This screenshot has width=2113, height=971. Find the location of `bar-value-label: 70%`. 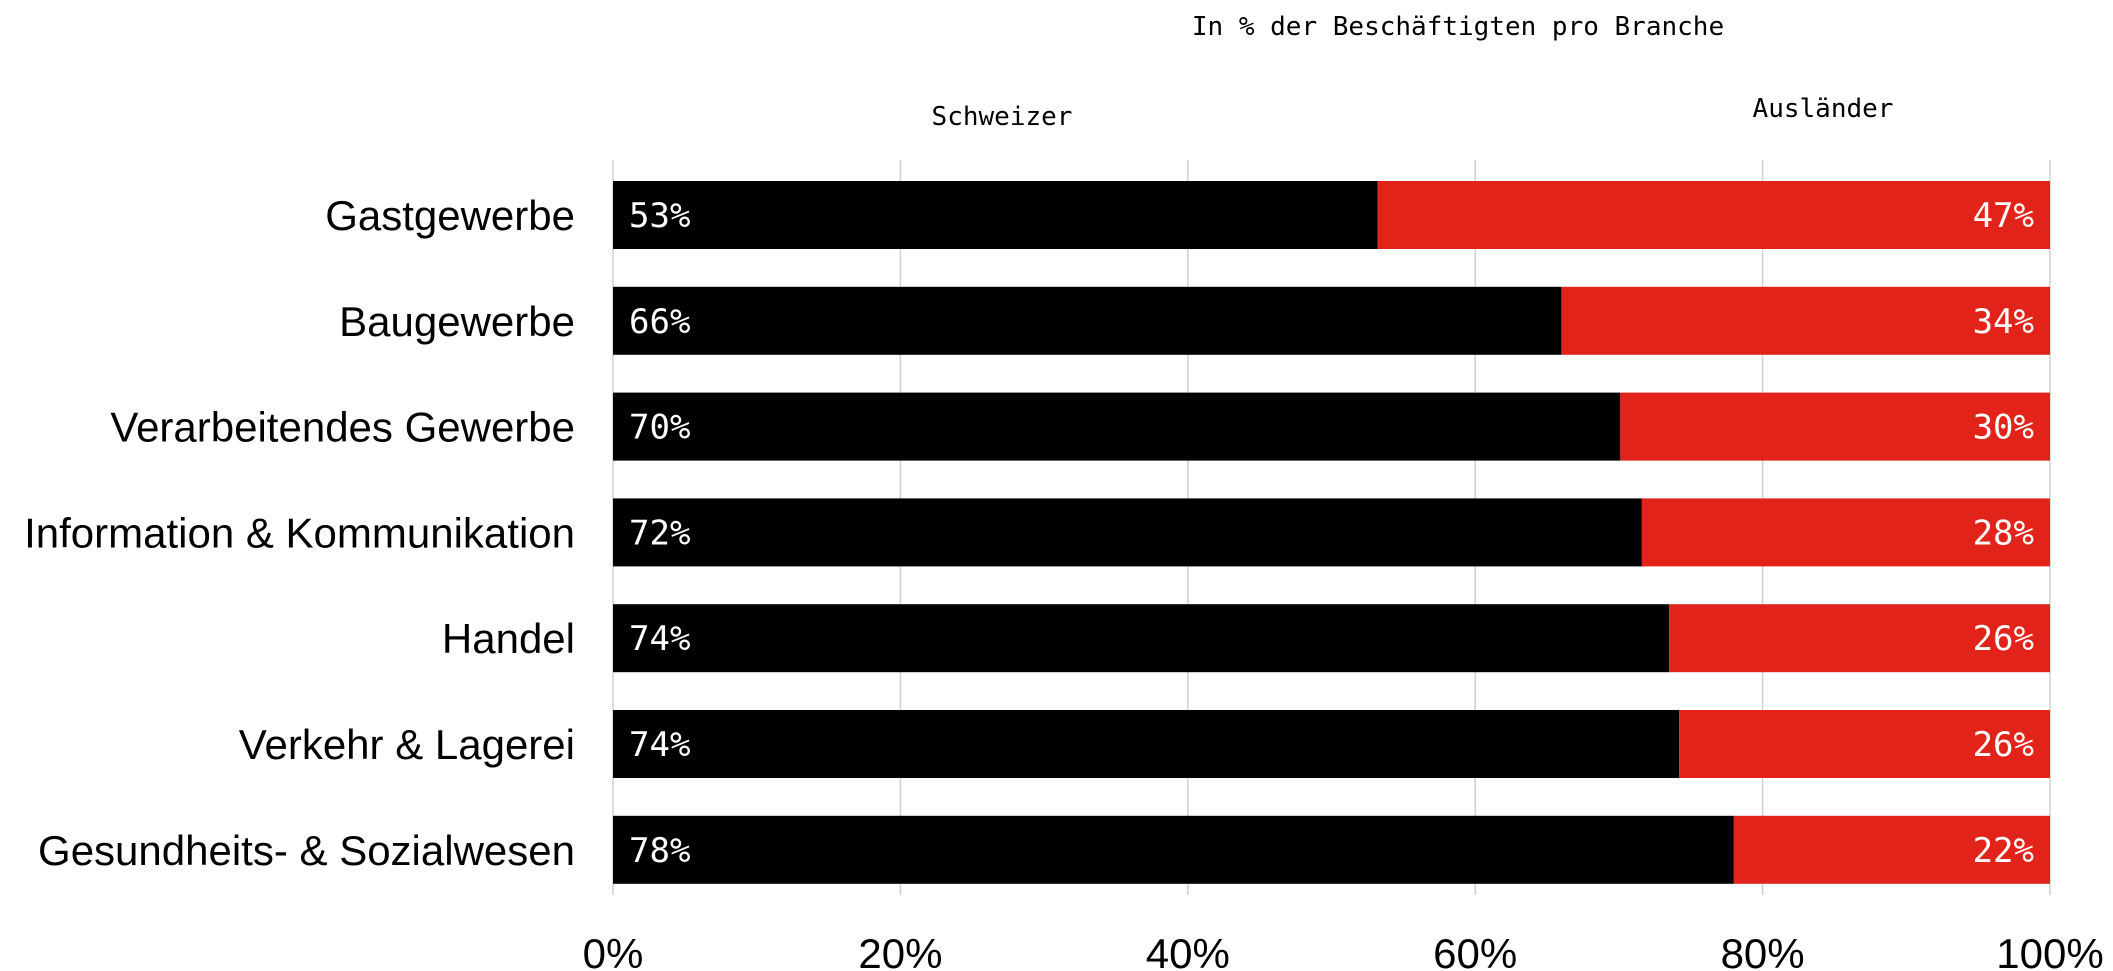

bar-value-label: 70% is located at coordinates (659, 428).